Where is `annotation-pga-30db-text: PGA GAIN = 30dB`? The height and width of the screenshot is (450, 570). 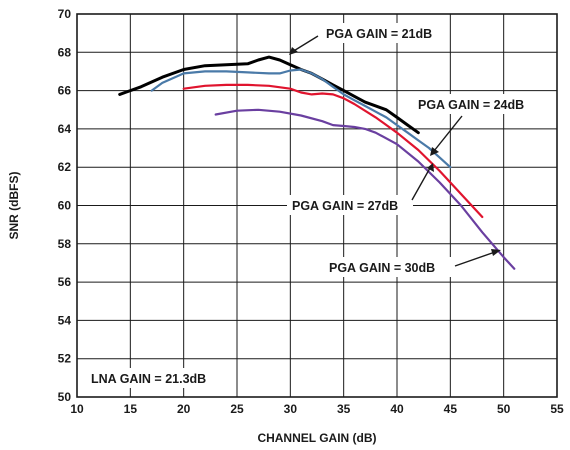
annotation-pga-30db-text: PGA GAIN = 30dB is located at coordinates (382, 268).